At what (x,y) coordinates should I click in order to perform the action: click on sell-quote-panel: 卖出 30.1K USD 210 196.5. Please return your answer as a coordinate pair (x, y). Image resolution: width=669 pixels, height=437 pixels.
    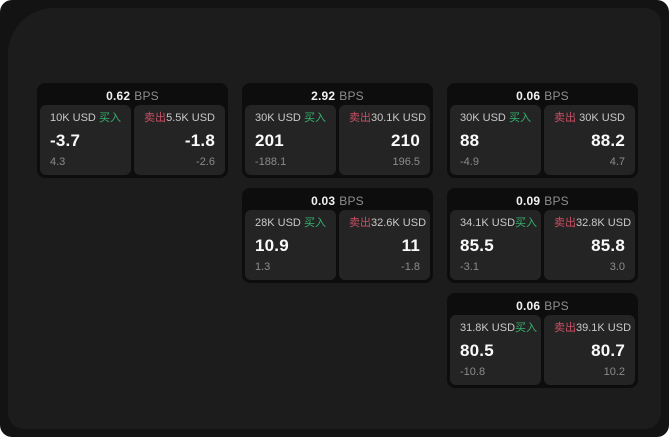
    Looking at the image, I should click on (384, 140).